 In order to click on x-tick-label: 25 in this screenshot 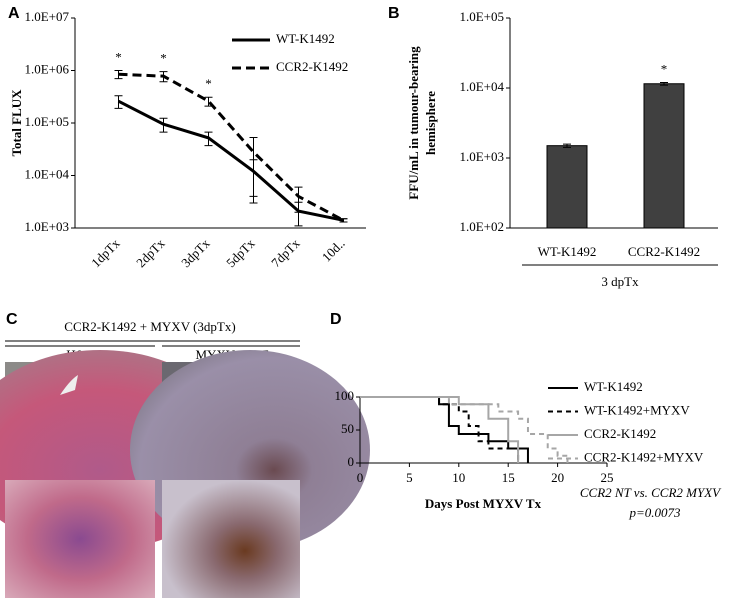, I will do `click(607, 477)`.